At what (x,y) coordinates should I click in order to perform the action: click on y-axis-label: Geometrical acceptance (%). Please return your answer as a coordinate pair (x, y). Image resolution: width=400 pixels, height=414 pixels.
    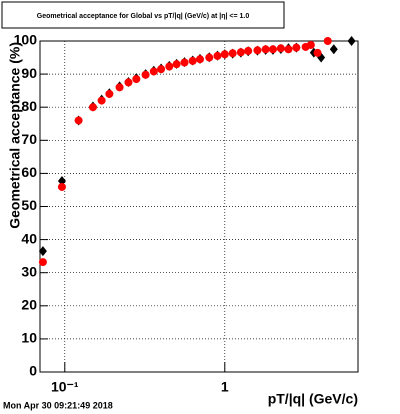
    Looking at the image, I should click on (15, 135).